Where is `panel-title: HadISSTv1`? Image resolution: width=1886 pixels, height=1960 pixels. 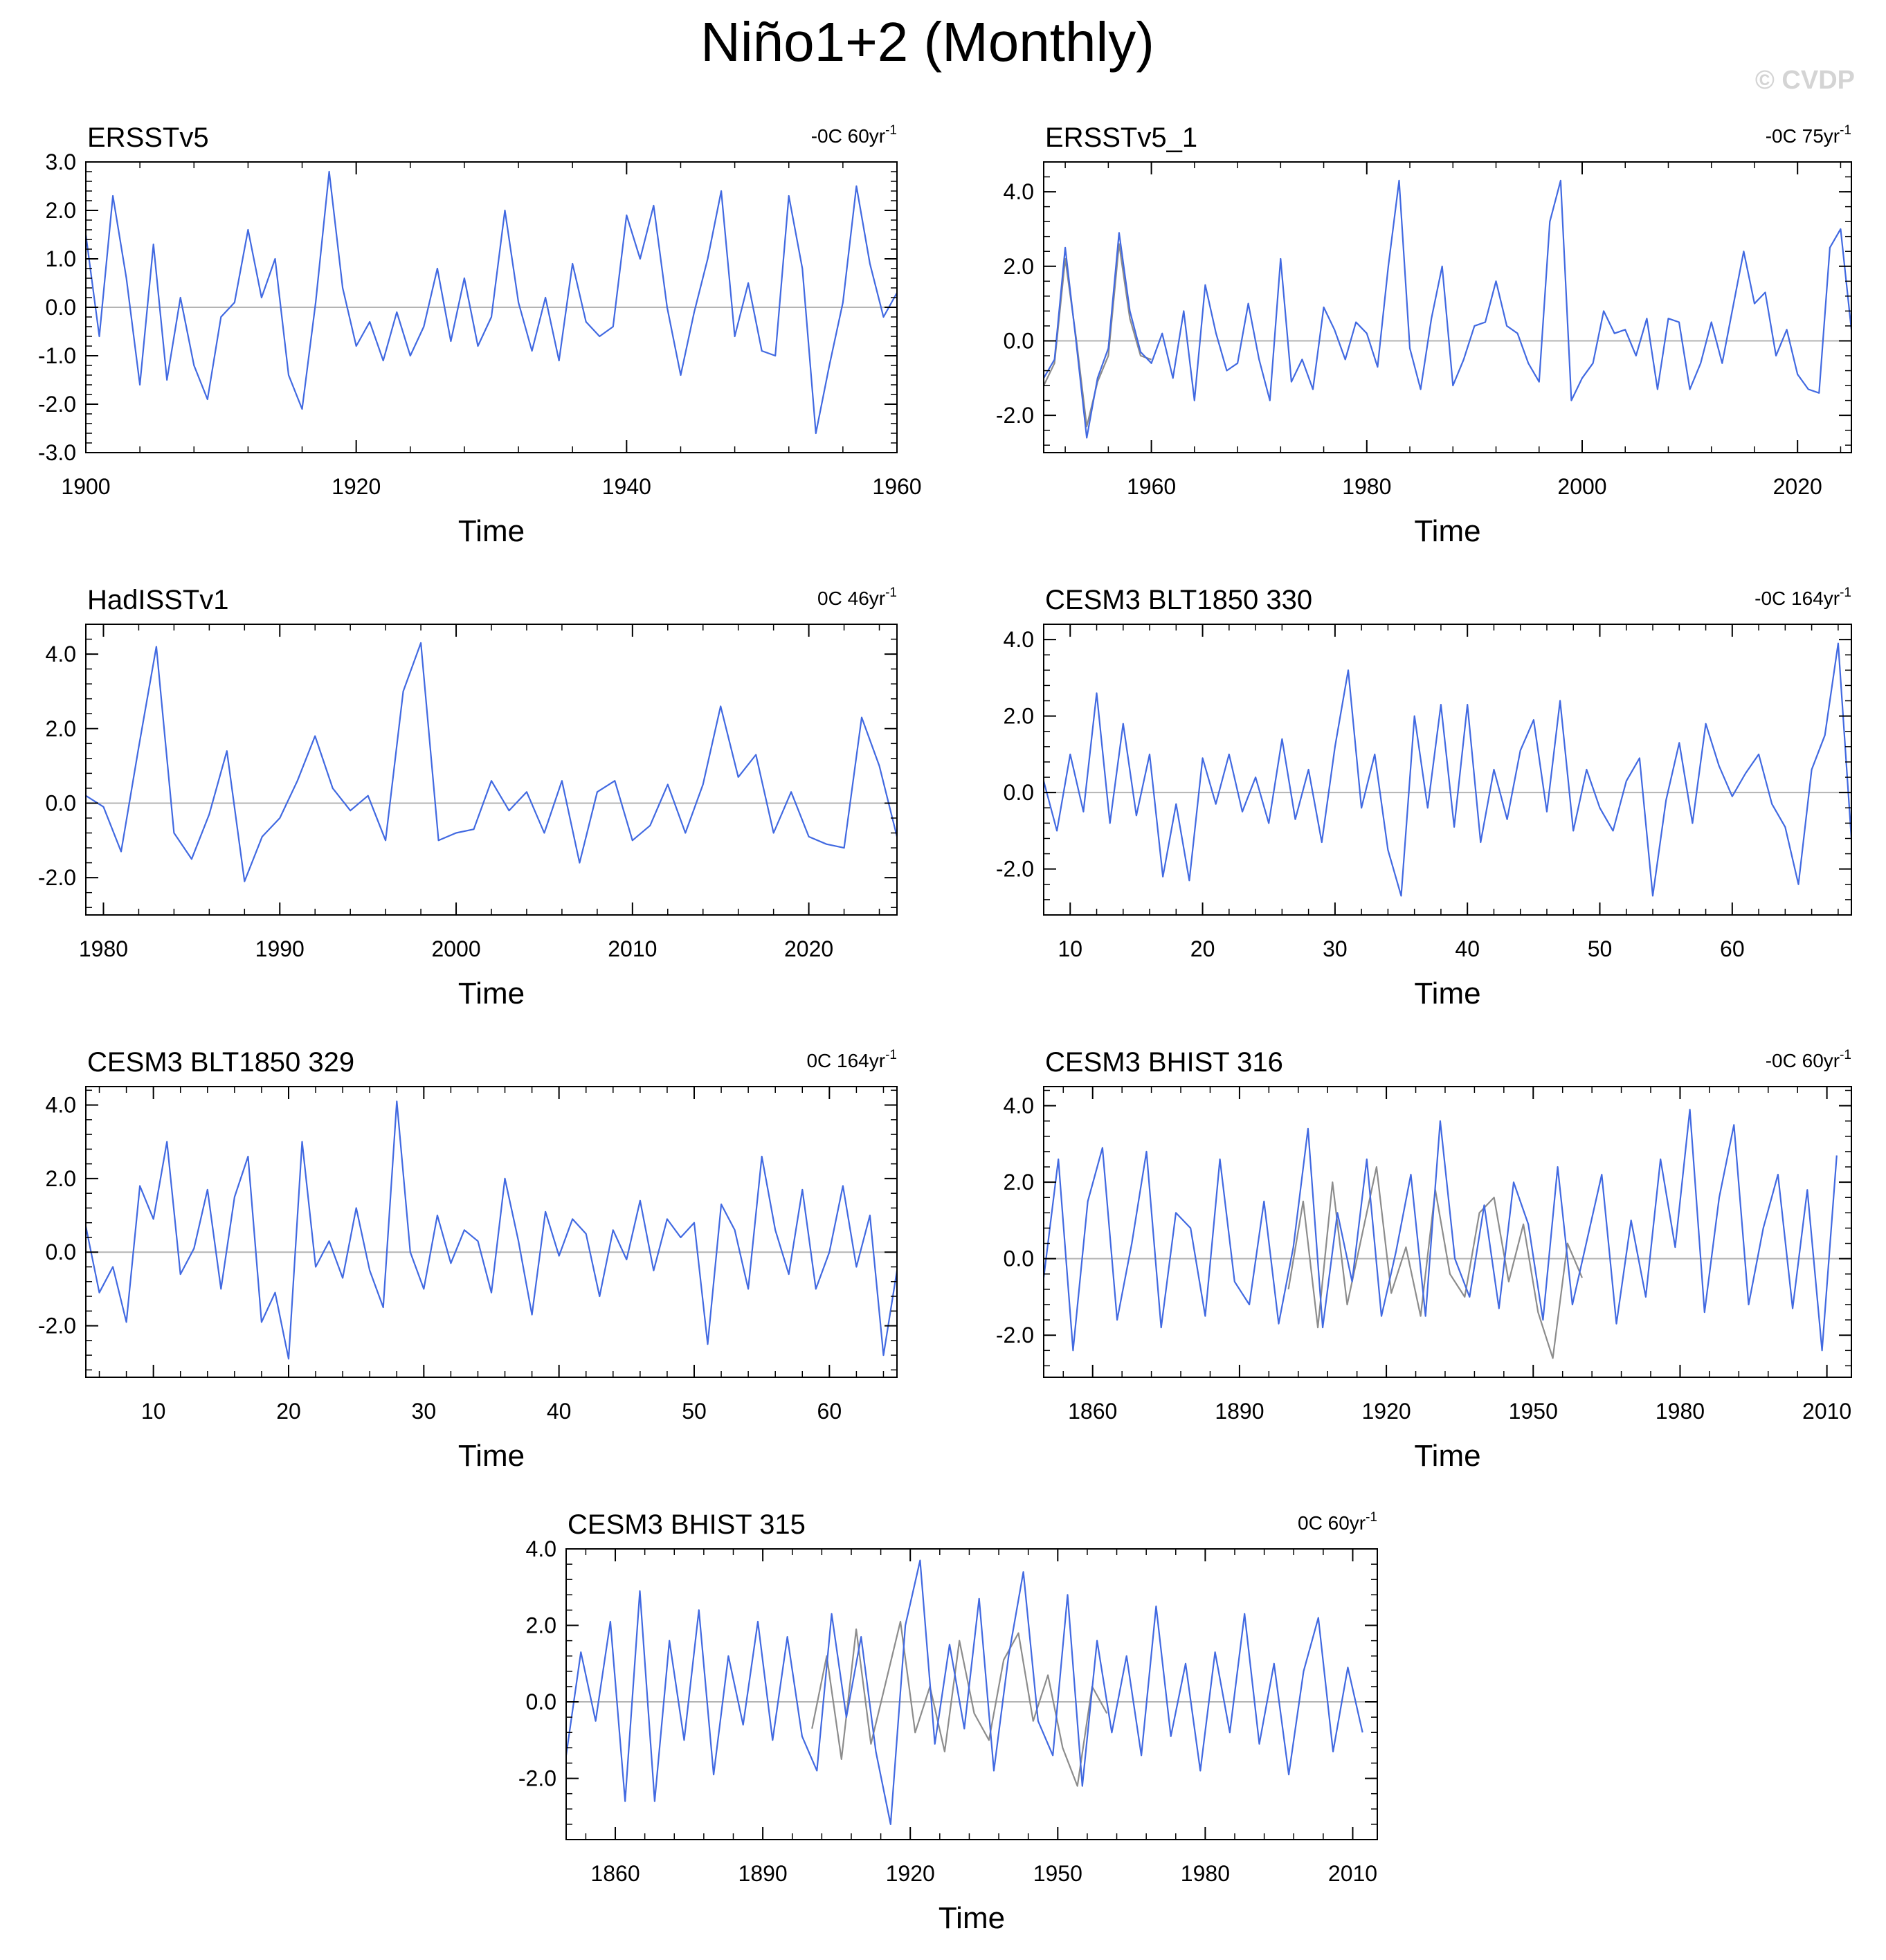
panel-title: HadISSTv1 is located at coordinates (158, 600).